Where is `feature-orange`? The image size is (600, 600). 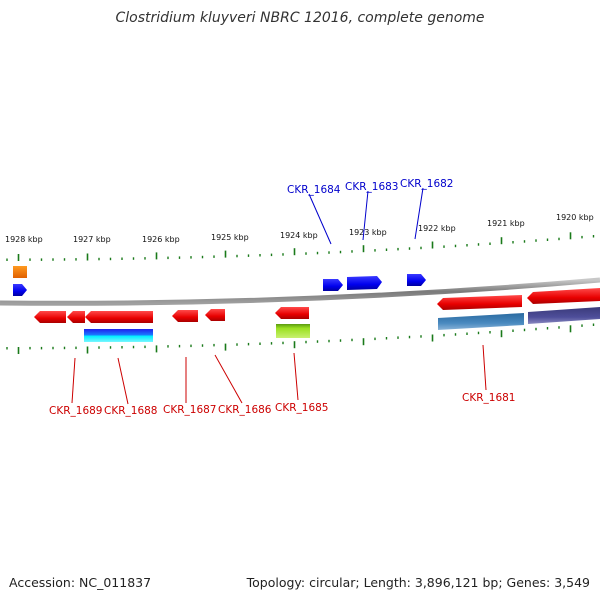 feature-orange is located at coordinates (20, 272).